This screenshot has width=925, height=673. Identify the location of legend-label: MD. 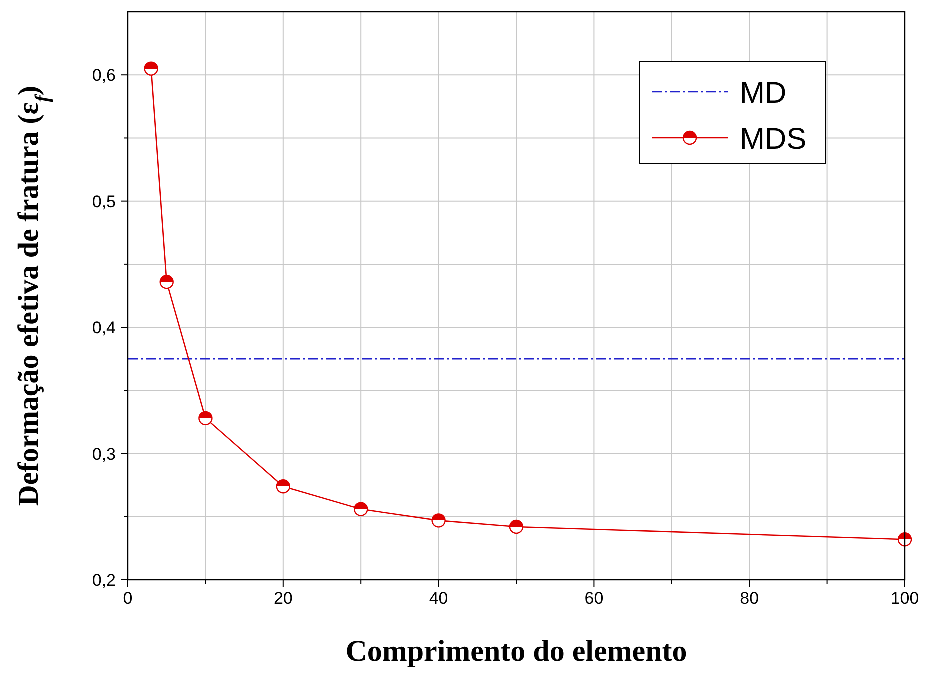
(763, 93).